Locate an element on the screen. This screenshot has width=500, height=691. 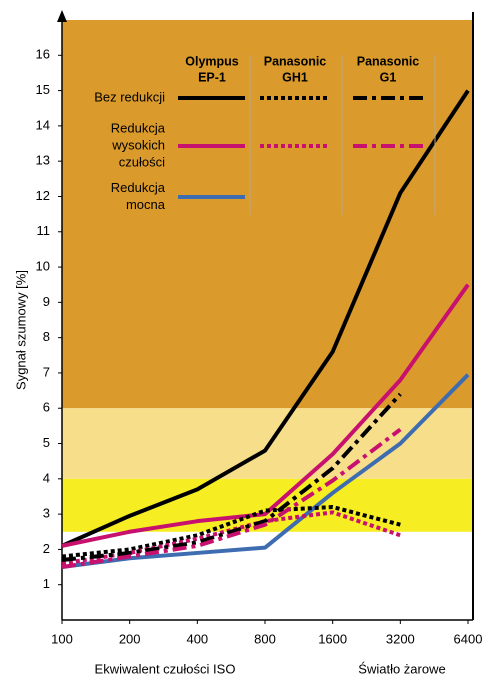
legend-column-header: G1 is located at coordinates (388, 77).